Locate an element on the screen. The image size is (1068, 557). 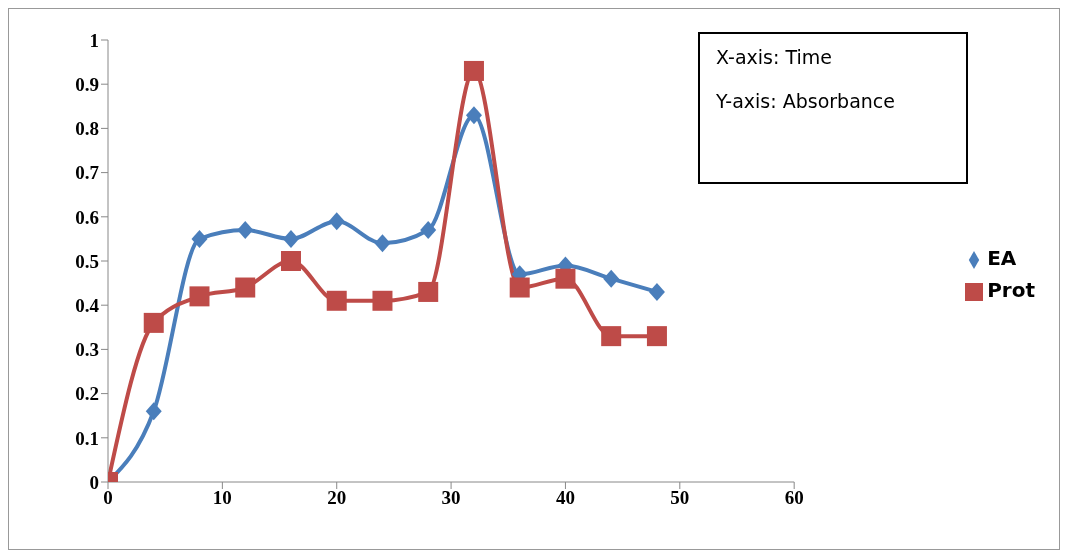
x-tick-label: 10 is located at coordinates (222, 498).